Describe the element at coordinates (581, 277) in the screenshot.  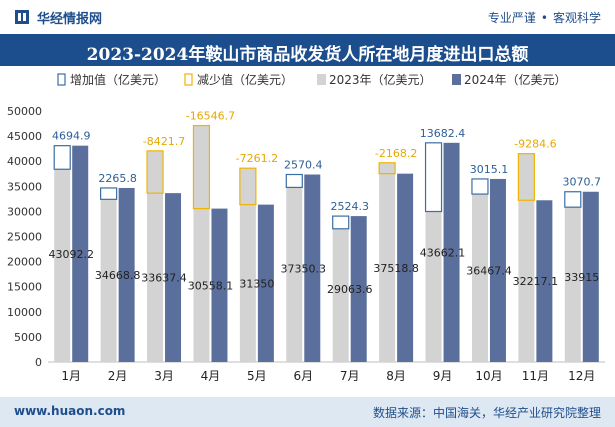
I see `value-label-2024: 33915` at that location.